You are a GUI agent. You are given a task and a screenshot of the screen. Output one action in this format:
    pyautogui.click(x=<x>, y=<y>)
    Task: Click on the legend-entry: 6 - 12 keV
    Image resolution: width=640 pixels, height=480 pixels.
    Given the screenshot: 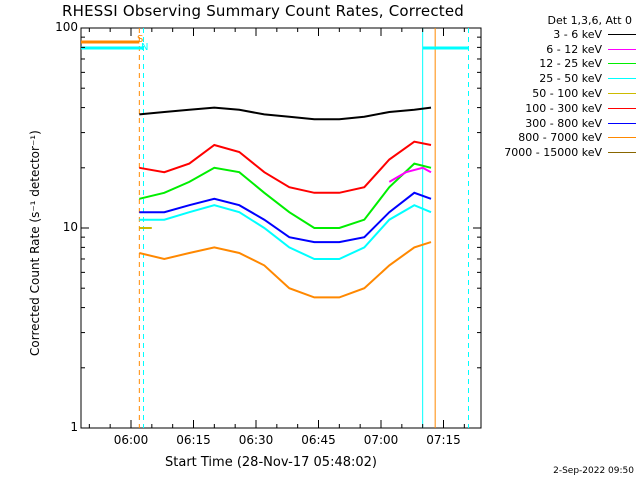 What is the action you would take?
    pyautogui.click(x=560, y=49)
    